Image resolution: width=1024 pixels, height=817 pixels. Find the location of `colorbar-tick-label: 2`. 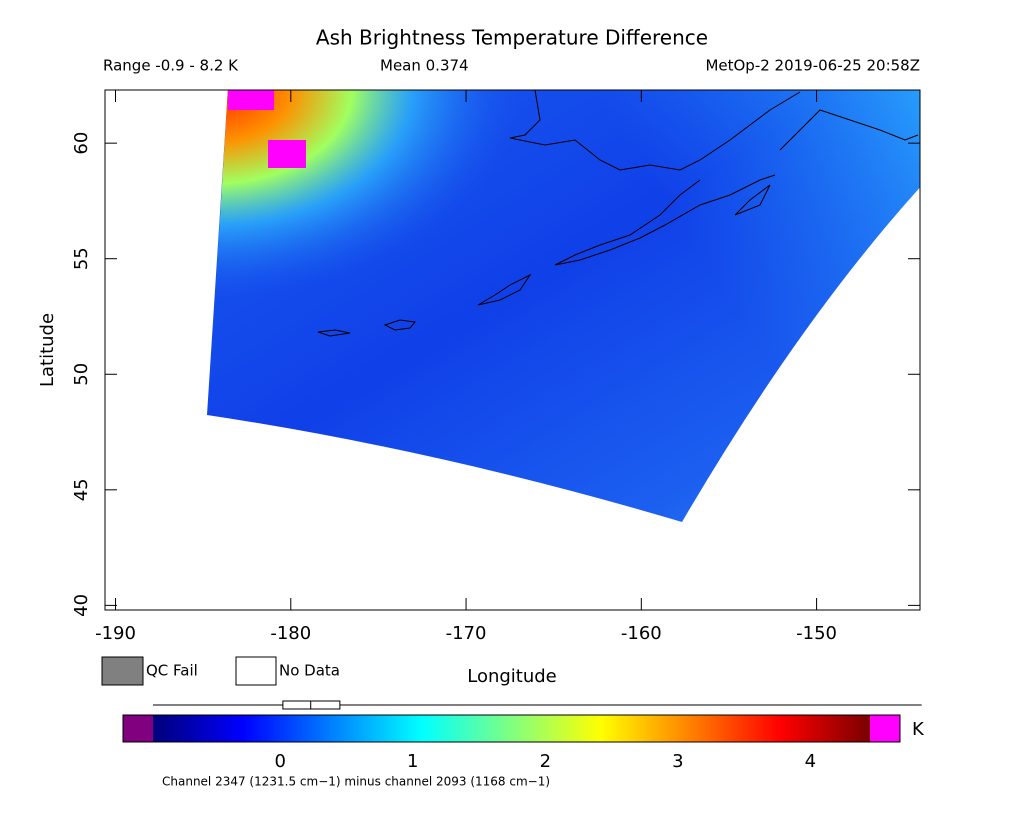

colorbar-tick-label: 2 is located at coordinates (545, 761).